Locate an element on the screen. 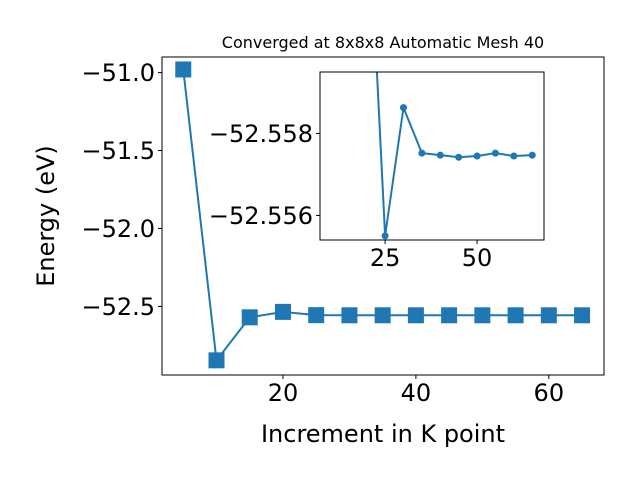 This screenshot has height=480, width=640. y-tick-label: −52.5 is located at coordinates (118, 307).